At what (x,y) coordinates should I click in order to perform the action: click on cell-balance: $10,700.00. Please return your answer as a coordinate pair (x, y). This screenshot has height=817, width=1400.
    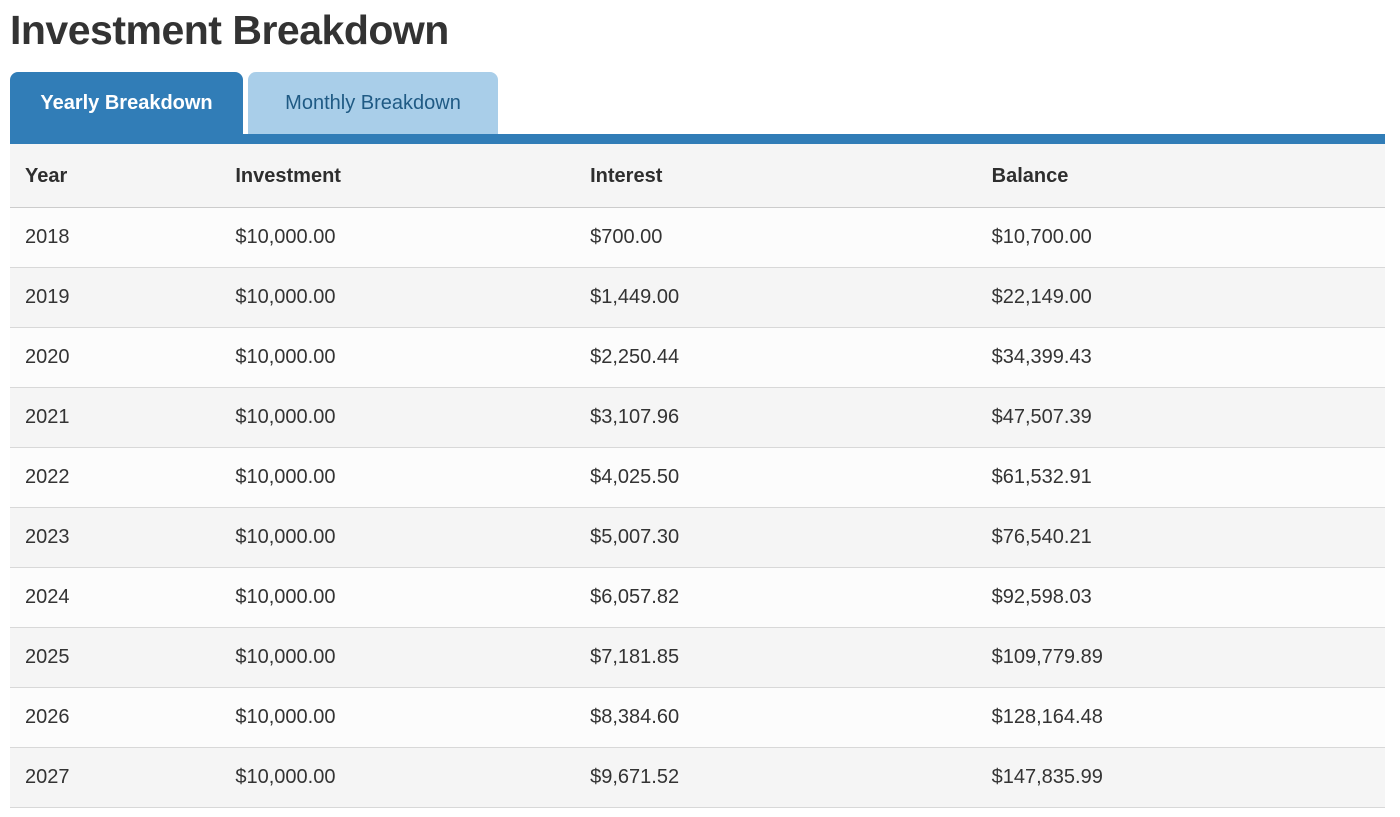
    Looking at the image, I should click on (1180, 237).